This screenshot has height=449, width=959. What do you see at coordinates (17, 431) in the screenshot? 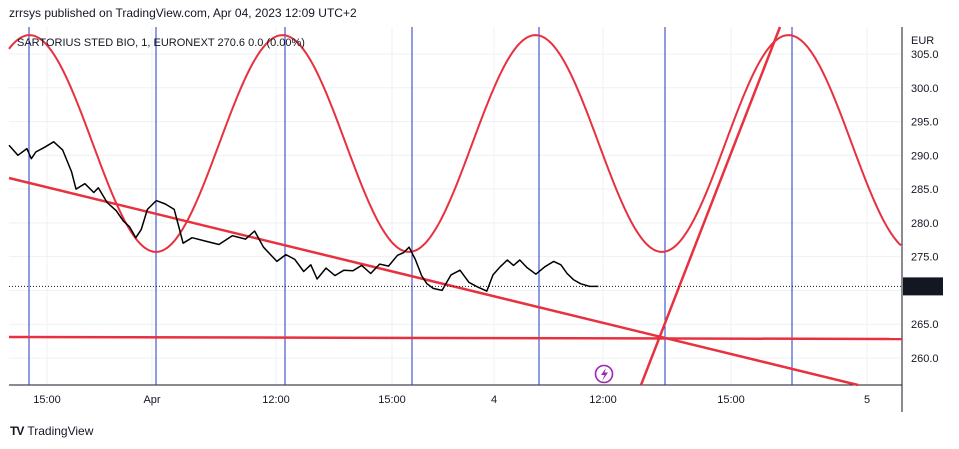
I see `tradingview-logo-icon: TV` at bounding box center [17, 431].